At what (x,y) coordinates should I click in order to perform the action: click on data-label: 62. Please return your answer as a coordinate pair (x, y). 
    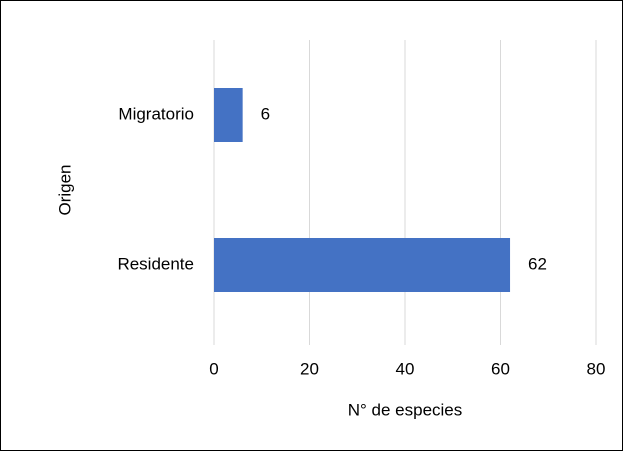
    Looking at the image, I should click on (537, 263).